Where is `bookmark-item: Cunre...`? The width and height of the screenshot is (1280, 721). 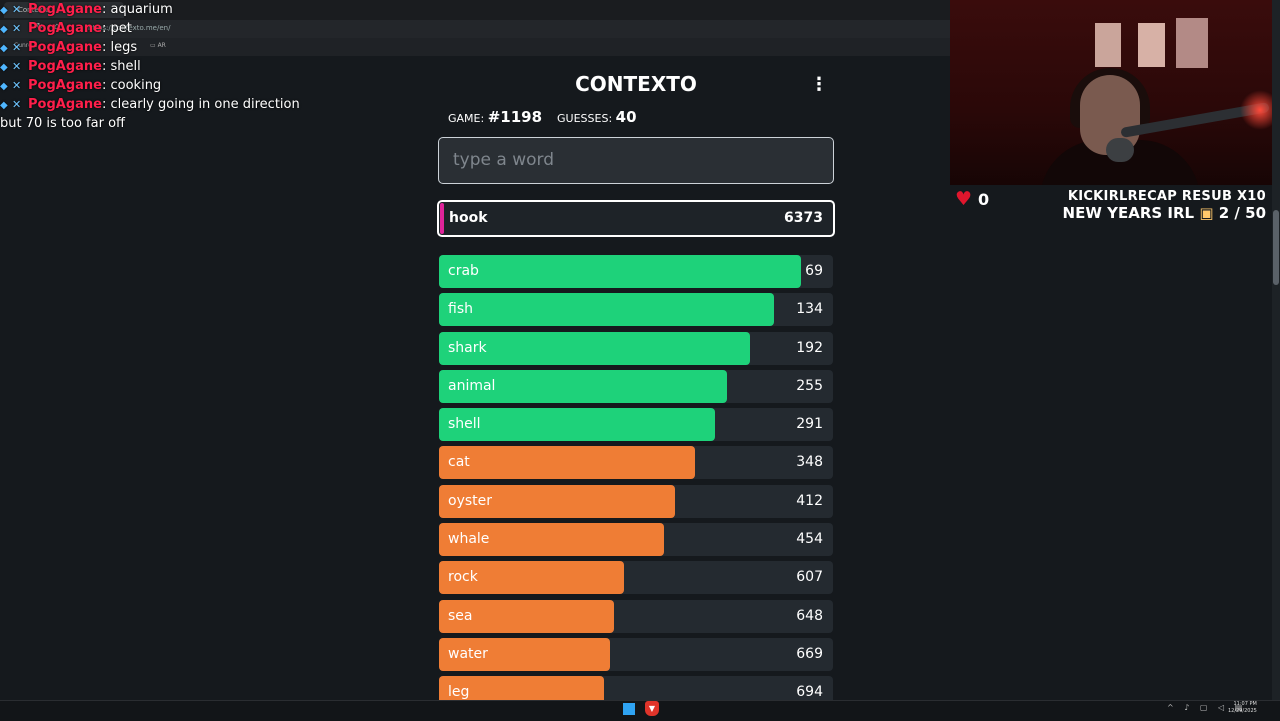
bookmark-item: Cunre... is located at coordinates (26, 45).